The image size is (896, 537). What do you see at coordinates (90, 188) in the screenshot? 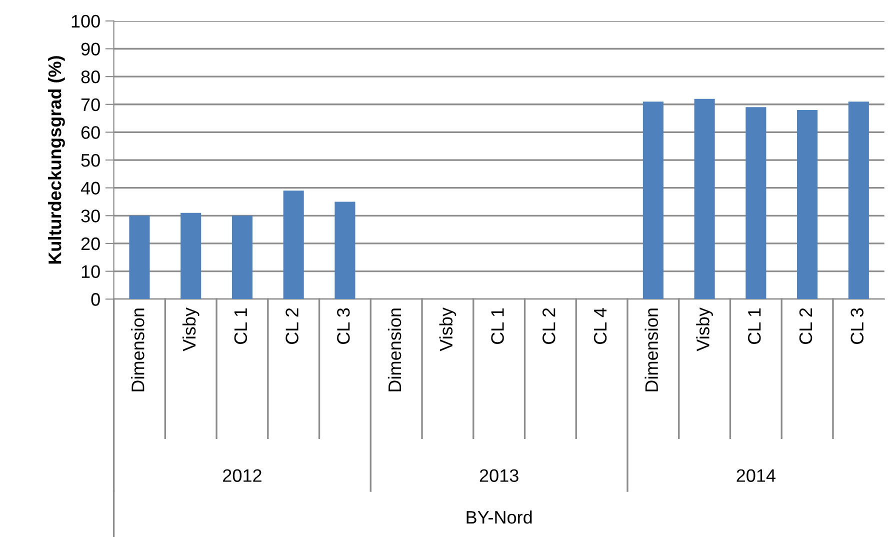
I see `y-tick-label: 40` at bounding box center [90, 188].